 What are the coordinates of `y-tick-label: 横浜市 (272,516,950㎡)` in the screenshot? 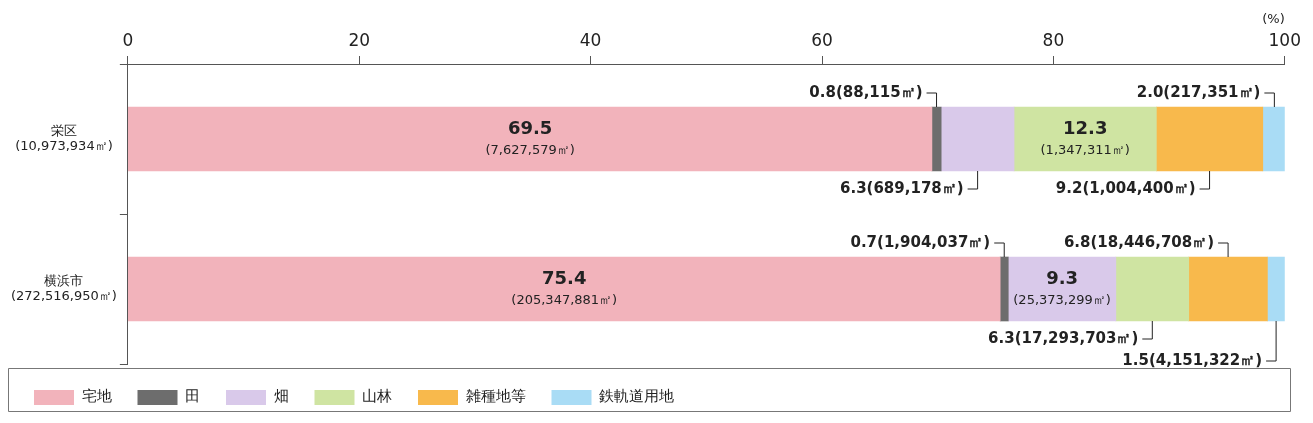 It's located at (63, 288).